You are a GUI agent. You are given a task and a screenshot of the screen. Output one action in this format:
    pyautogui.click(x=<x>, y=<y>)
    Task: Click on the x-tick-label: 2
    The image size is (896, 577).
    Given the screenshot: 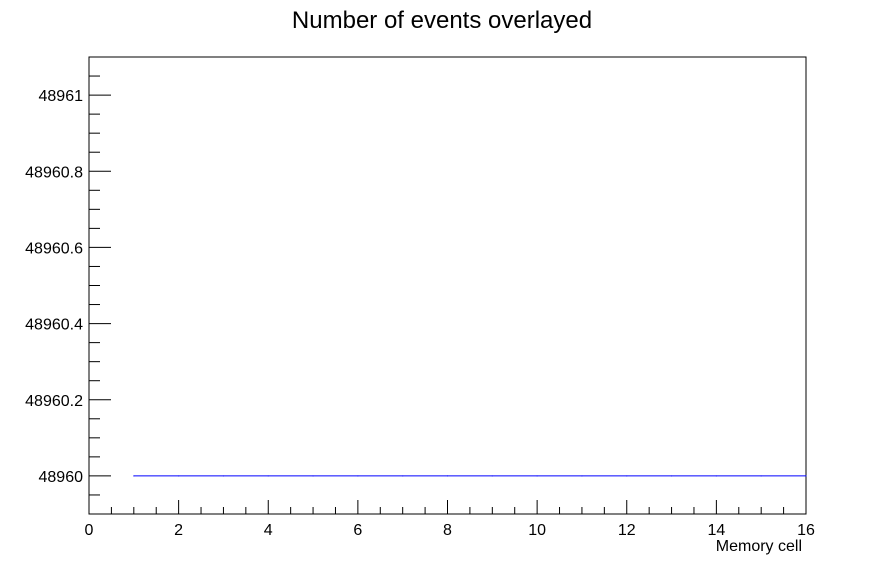 What is the action you would take?
    pyautogui.click(x=178, y=530)
    